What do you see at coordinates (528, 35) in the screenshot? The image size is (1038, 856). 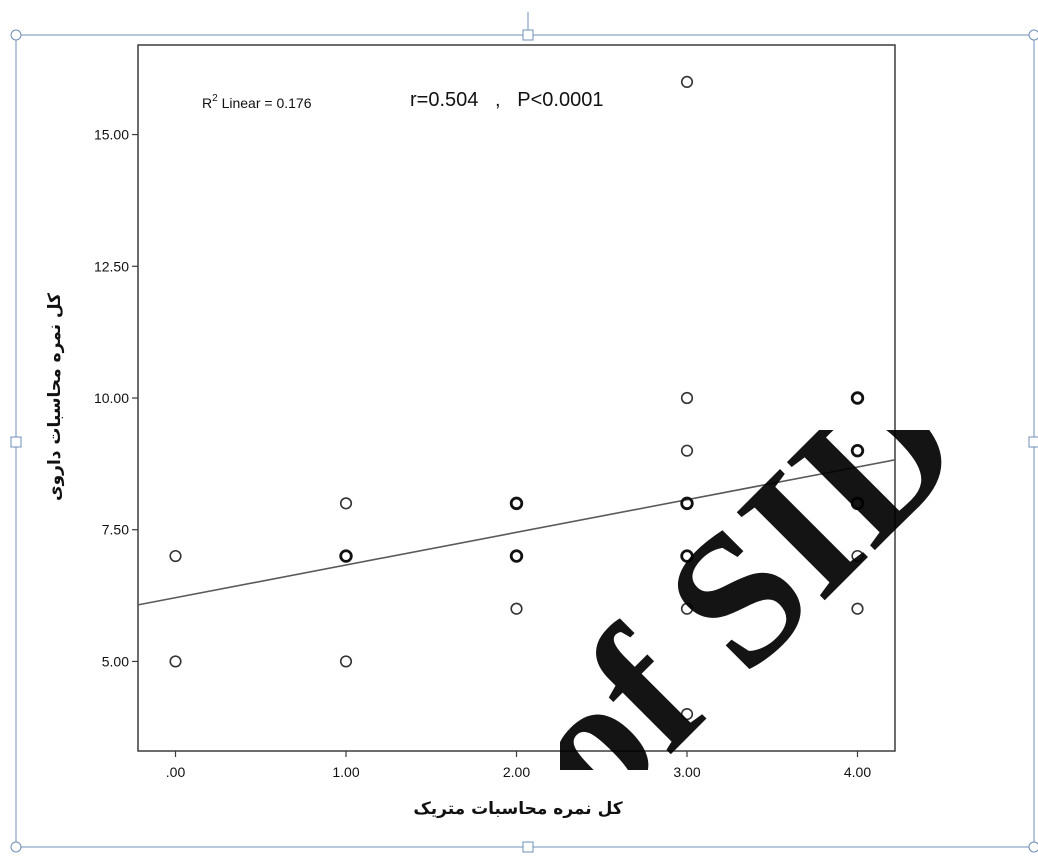 I see `resize-handle-top` at bounding box center [528, 35].